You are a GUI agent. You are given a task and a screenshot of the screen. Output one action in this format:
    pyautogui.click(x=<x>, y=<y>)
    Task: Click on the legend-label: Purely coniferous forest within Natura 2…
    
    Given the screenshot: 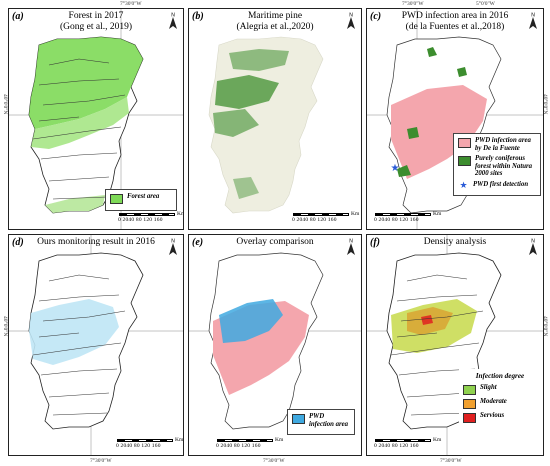 What is the action you would take?
    pyautogui.click(x=504, y=166)
    